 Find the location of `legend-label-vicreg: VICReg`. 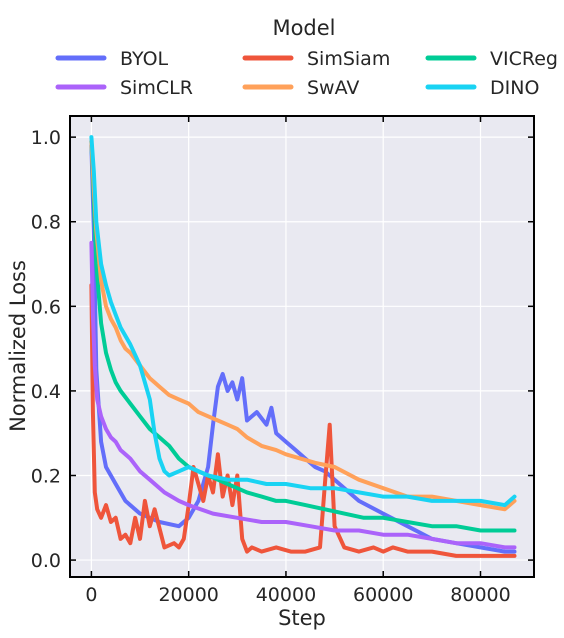

legend-label-vicreg: VICReg is located at coordinates (524, 59).